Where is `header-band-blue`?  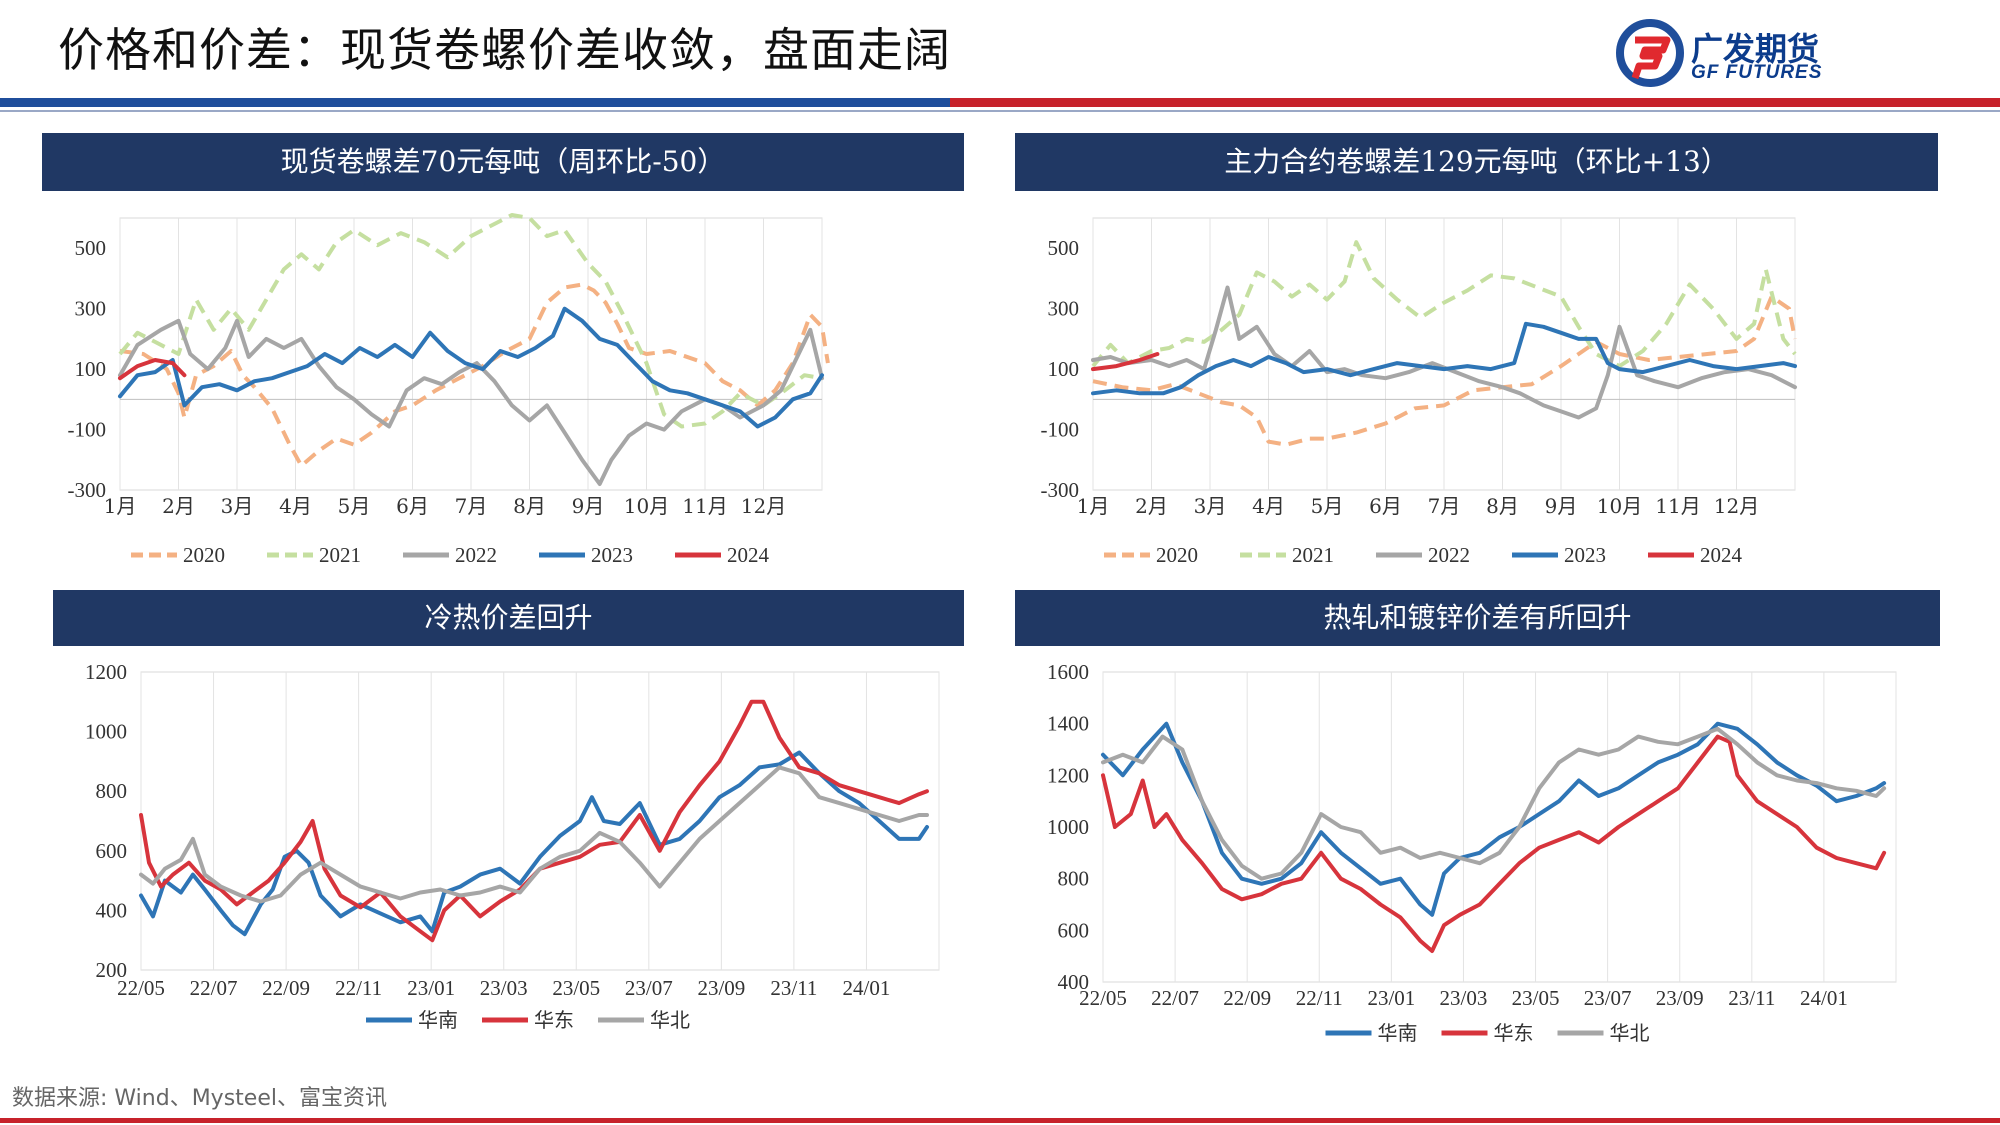
header-band-blue is located at coordinates (475, 102).